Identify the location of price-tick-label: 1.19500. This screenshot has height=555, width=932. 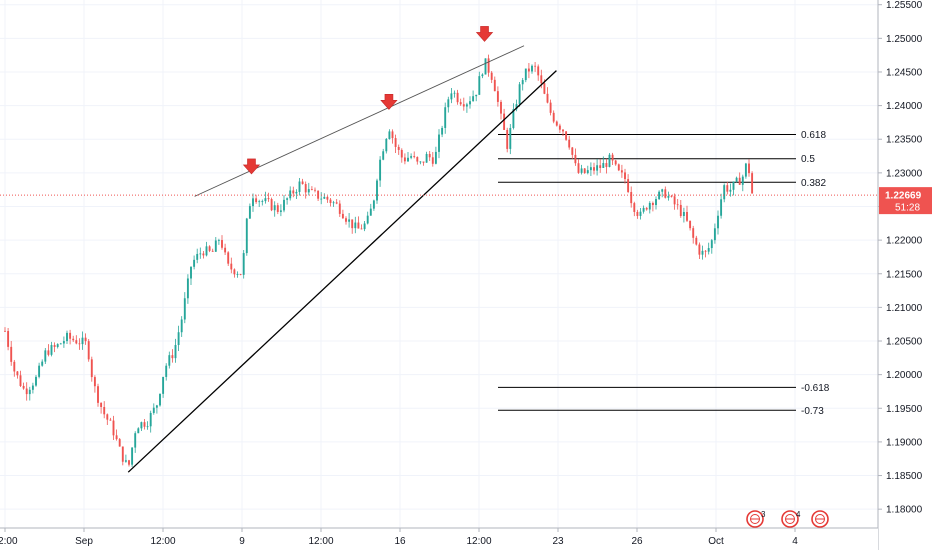
(904, 409).